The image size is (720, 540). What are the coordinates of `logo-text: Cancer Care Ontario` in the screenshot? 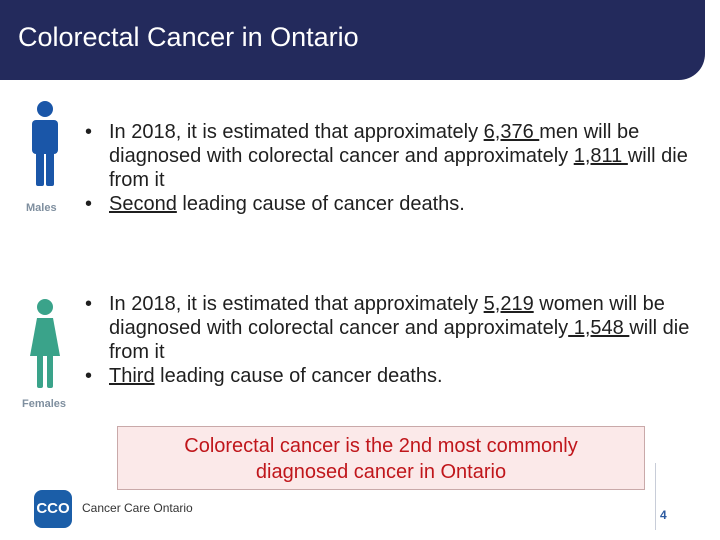 It's located at (137, 508).